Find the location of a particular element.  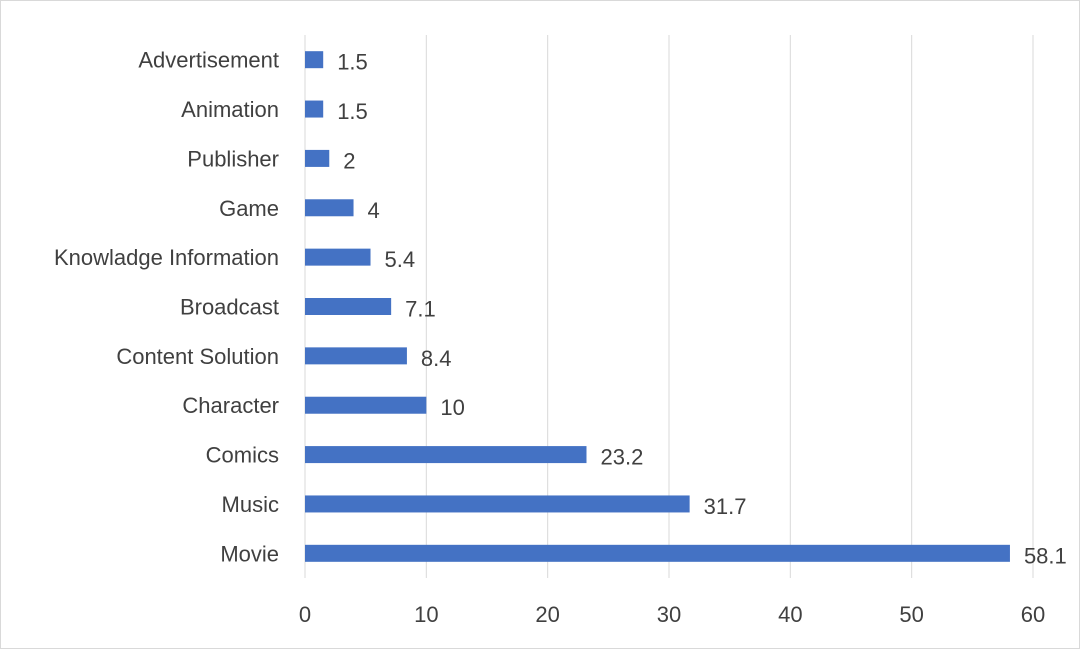

data-label: 23.2 is located at coordinates (621, 457).